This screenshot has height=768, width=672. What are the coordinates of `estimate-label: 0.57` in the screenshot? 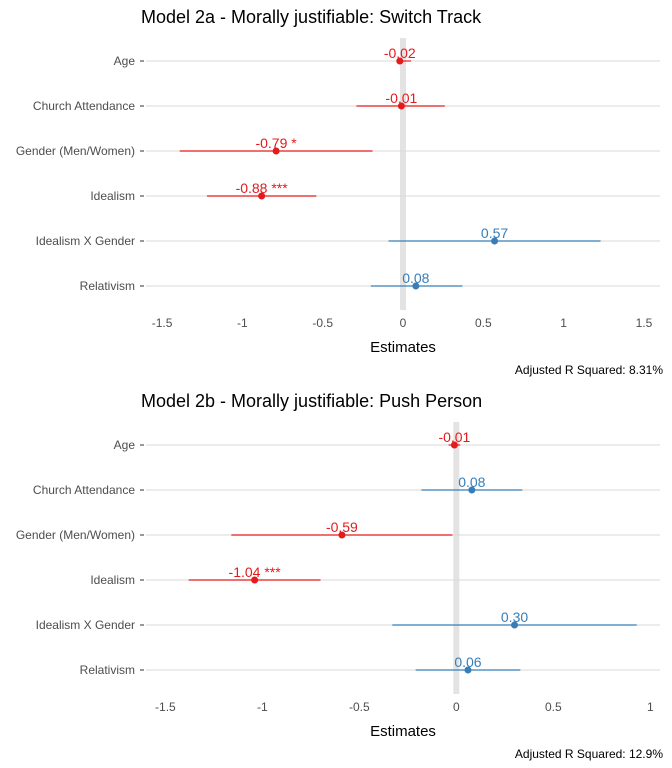 It's located at (494, 233).